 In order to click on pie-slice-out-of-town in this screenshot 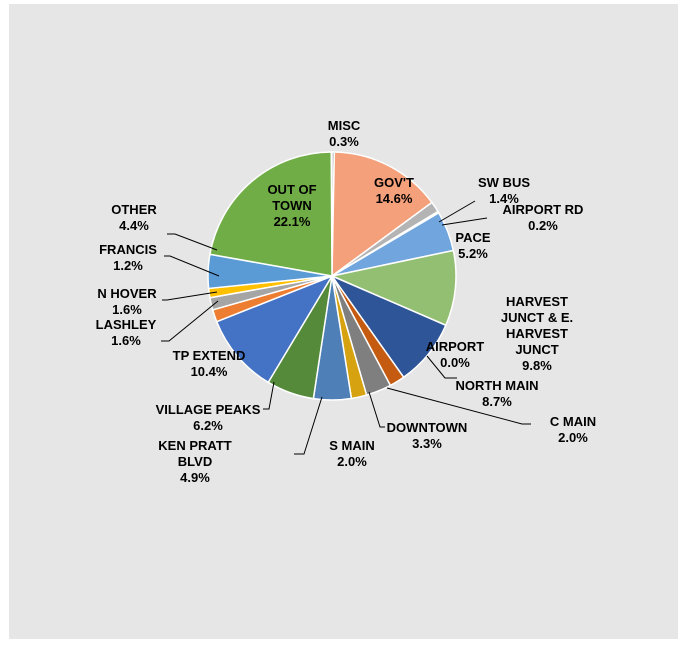, I will do `click(271, 214)`.